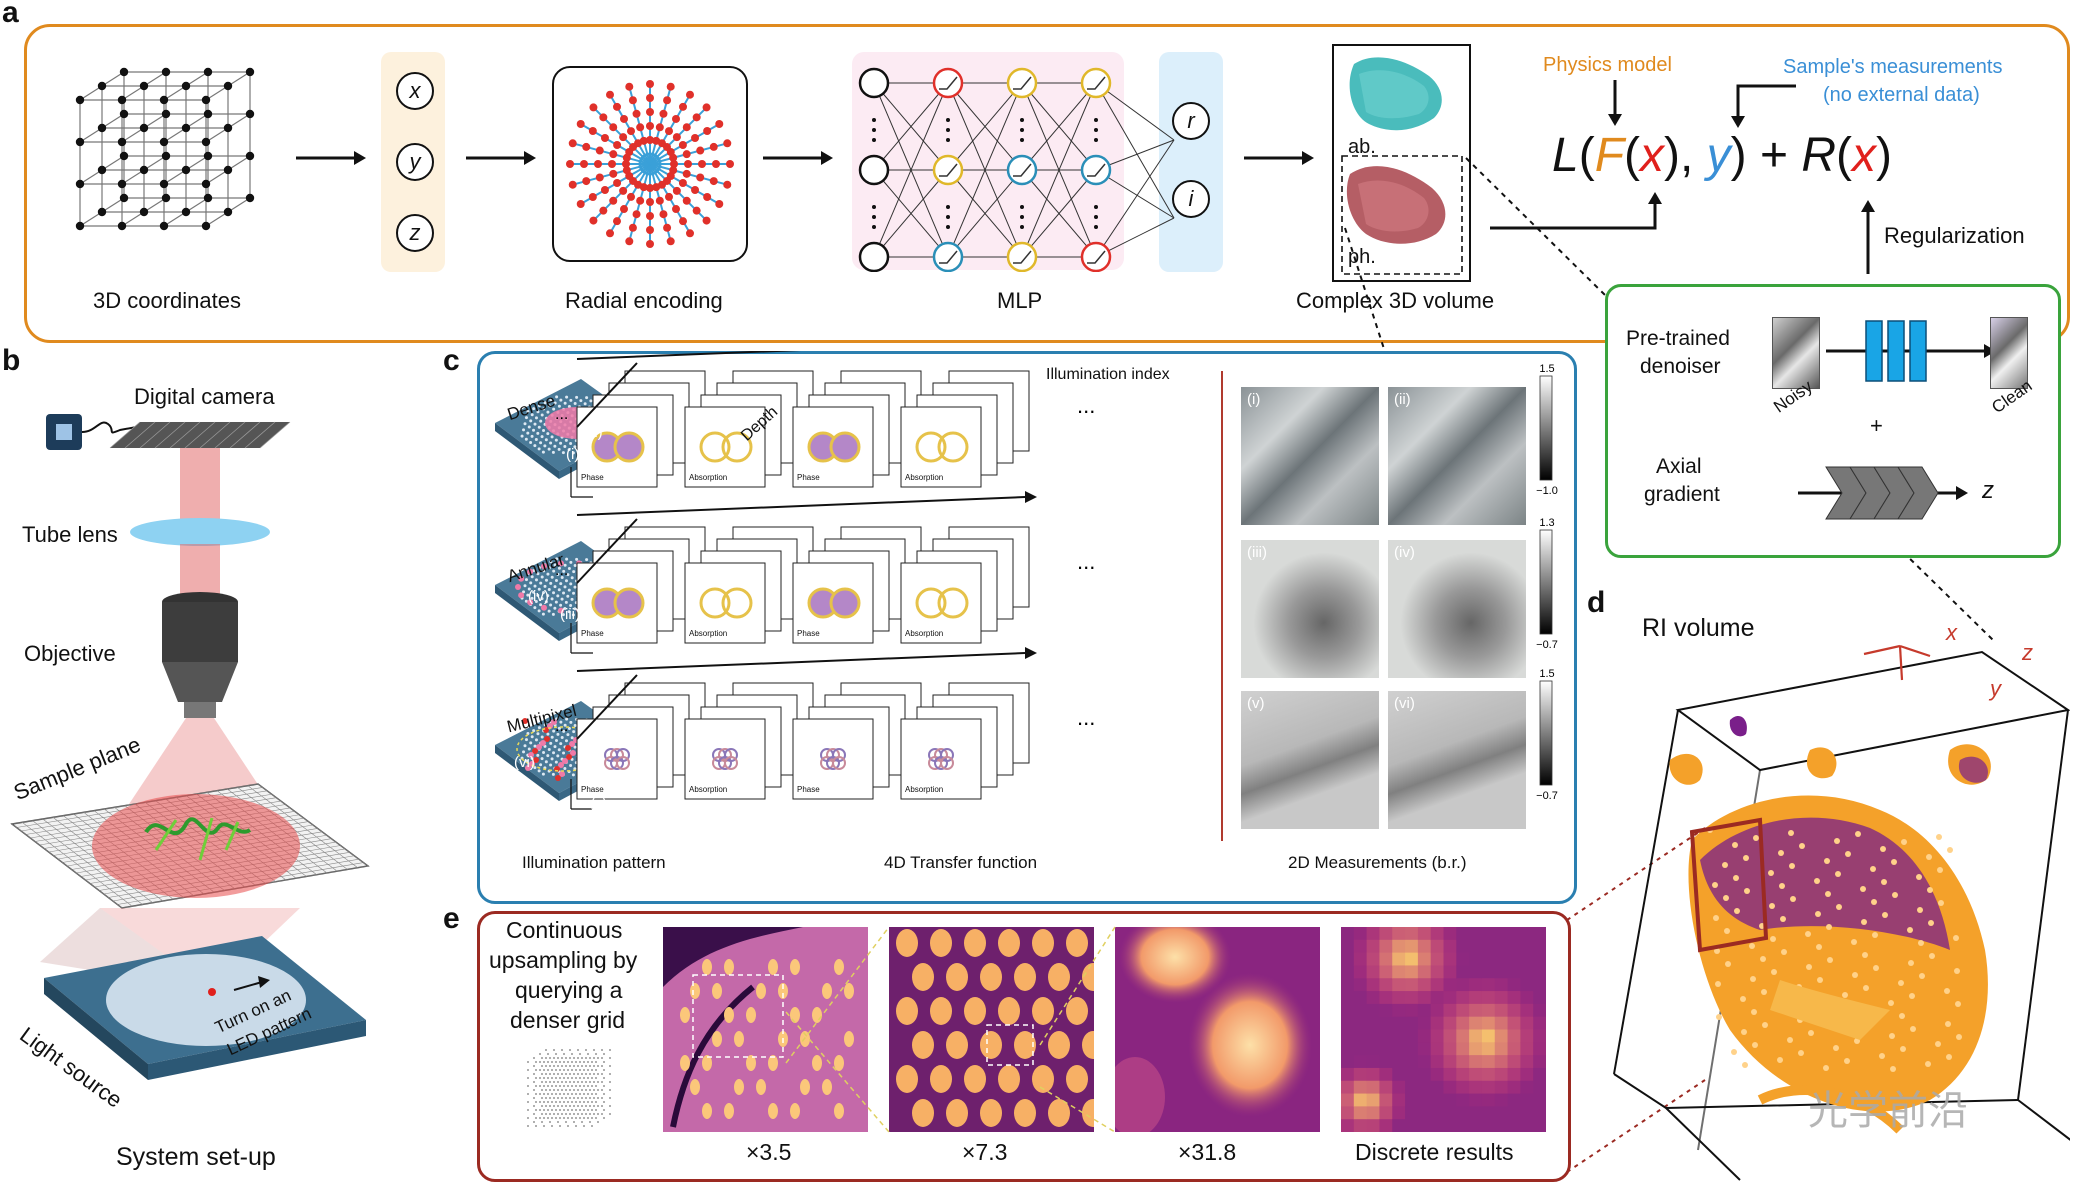 The width and height of the screenshot is (2077, 1186). Describe the element at coordinates (1191, 121) in the screenshot. I see `output-r: r` at that location.